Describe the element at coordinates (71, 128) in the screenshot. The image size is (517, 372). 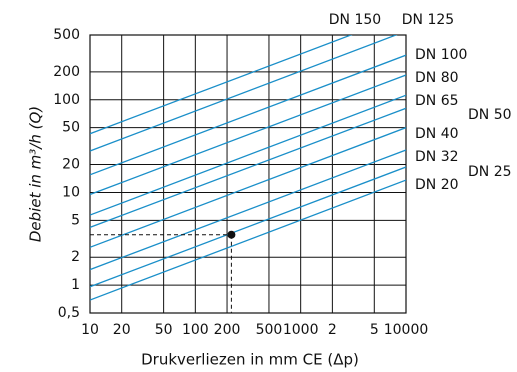
I see `y-tick-label: 50` at that location.